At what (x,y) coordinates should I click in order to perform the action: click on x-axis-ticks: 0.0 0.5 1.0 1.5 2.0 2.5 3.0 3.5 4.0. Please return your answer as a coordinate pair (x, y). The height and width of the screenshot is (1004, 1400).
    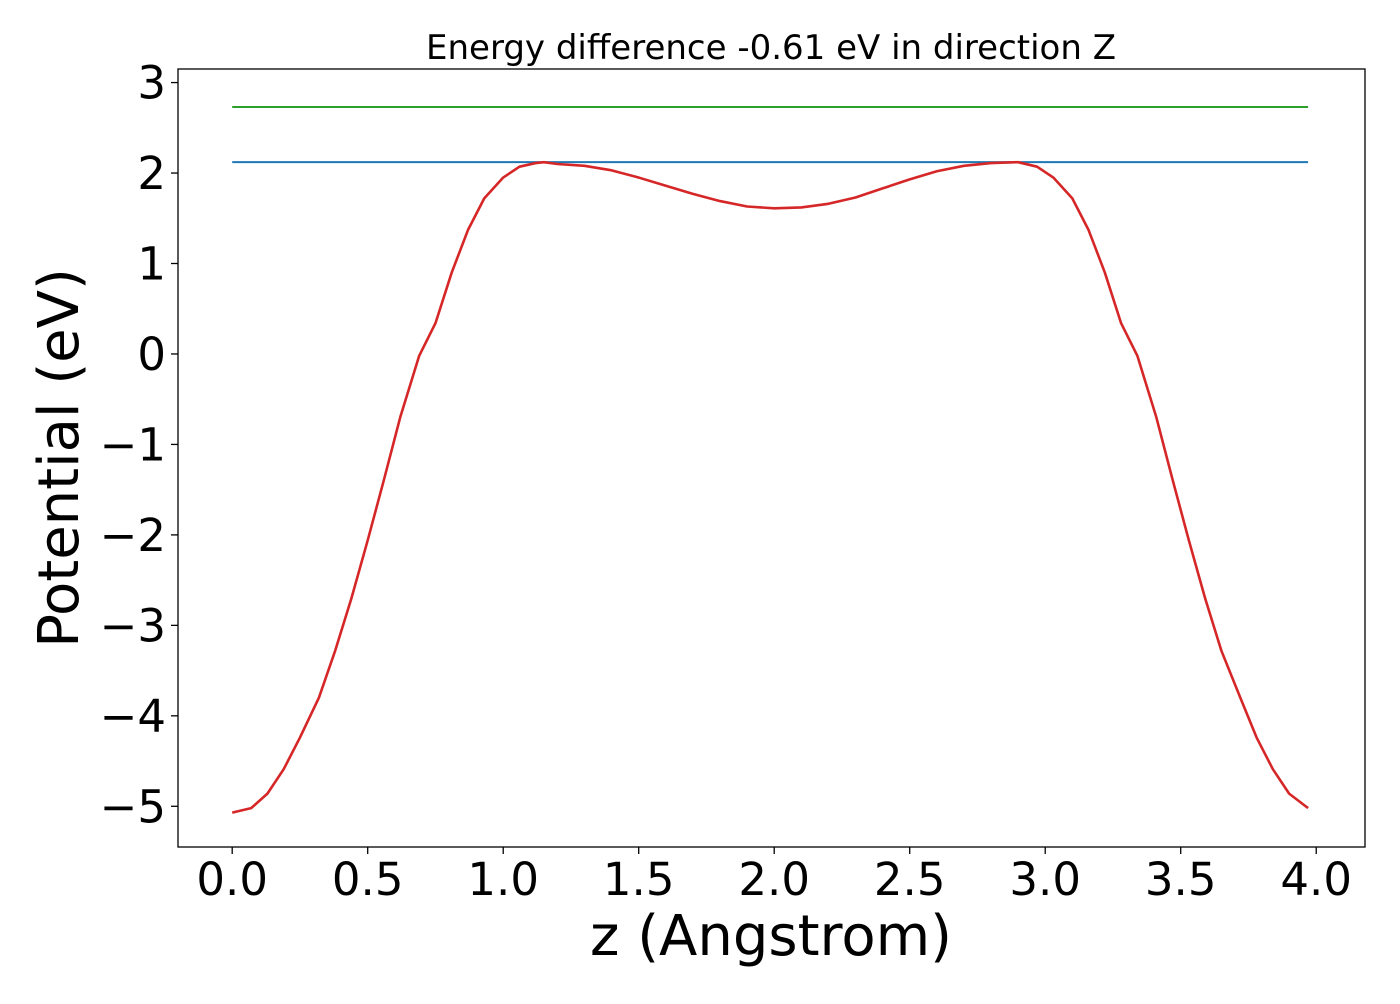
    Looking at the image, I should click on (774, 876).